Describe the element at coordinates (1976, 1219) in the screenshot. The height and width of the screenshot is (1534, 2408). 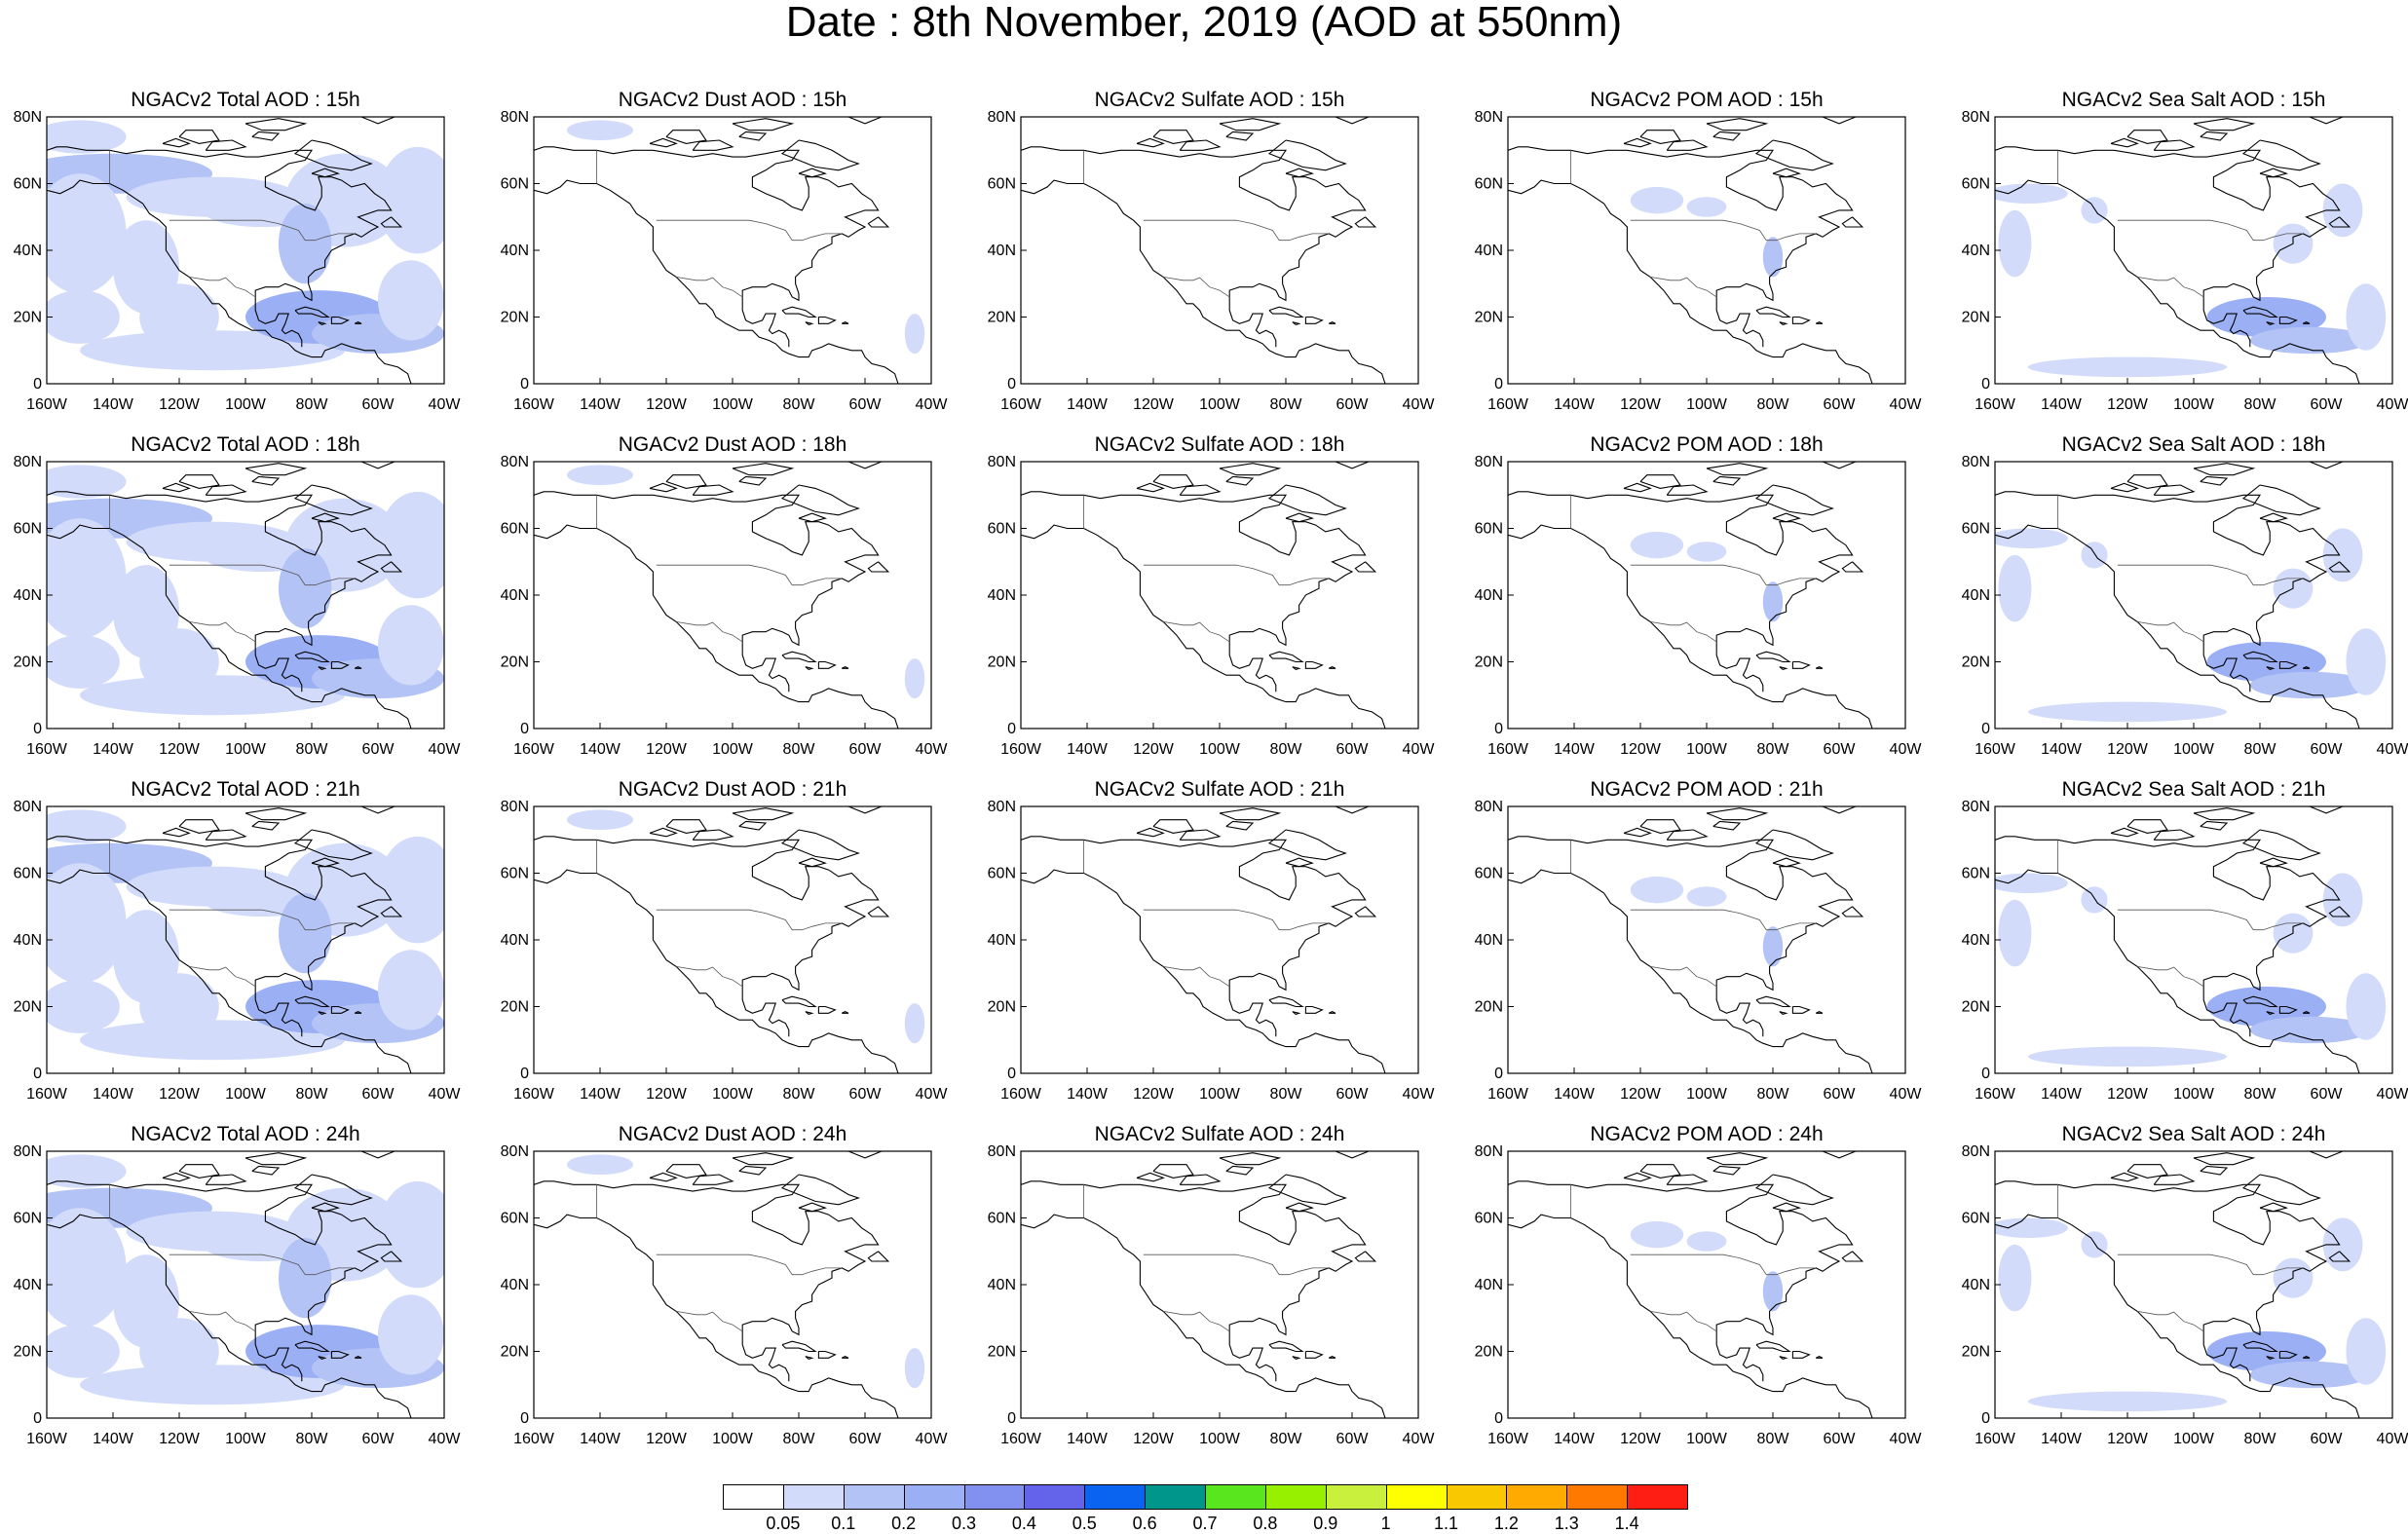
I see `lat-tick-label: 60N` at that location.